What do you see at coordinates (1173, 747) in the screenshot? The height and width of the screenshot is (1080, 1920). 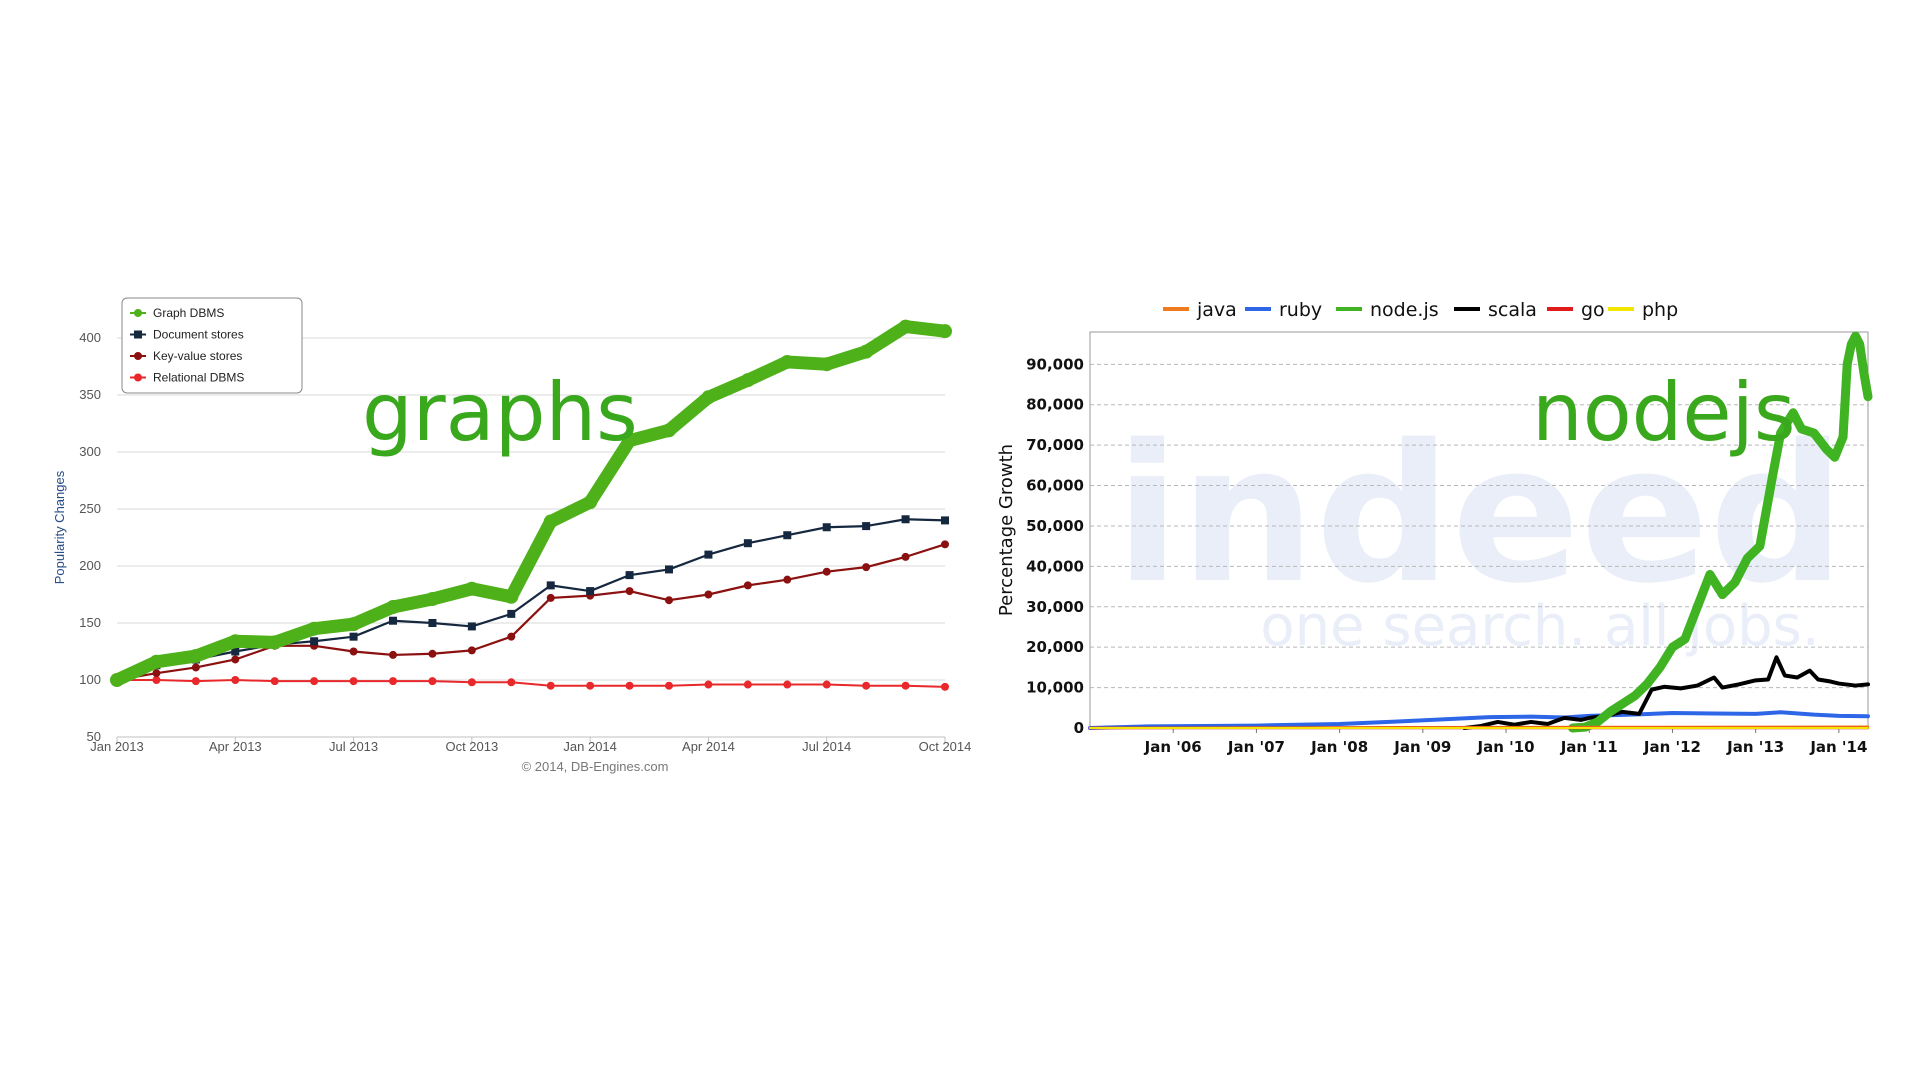 I see `x-tick-label: Jan '06` at bounding box center [1173, 747].